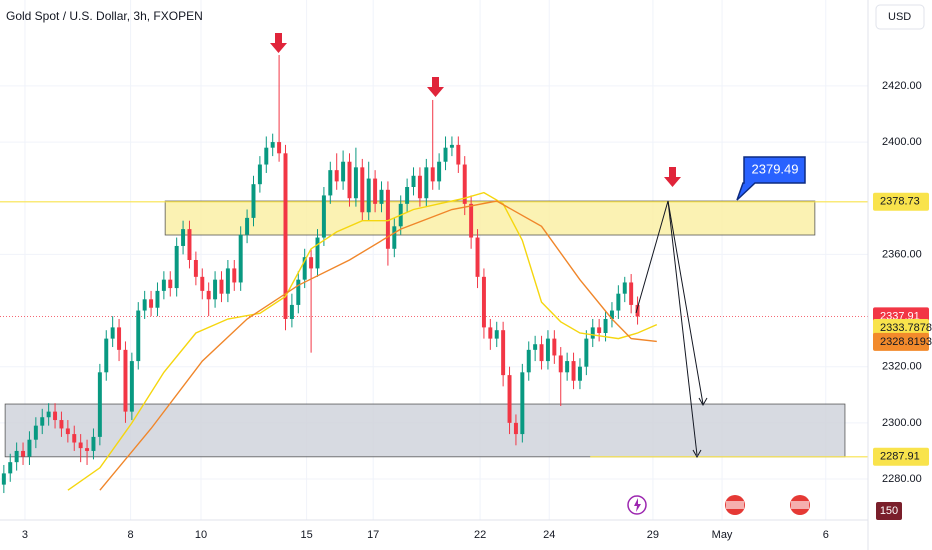 The height and width of the screenshot is (550, 932). Describe the element at coordinates (201, 535) in the screenshot. I see `x-tick-label: 10` at that location.